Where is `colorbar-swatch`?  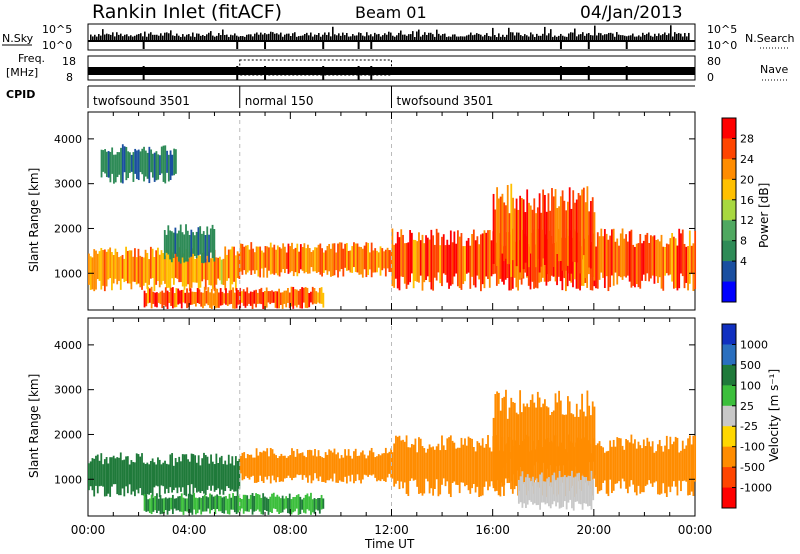
colorbar-swatch is located at coordinates (729, 272).